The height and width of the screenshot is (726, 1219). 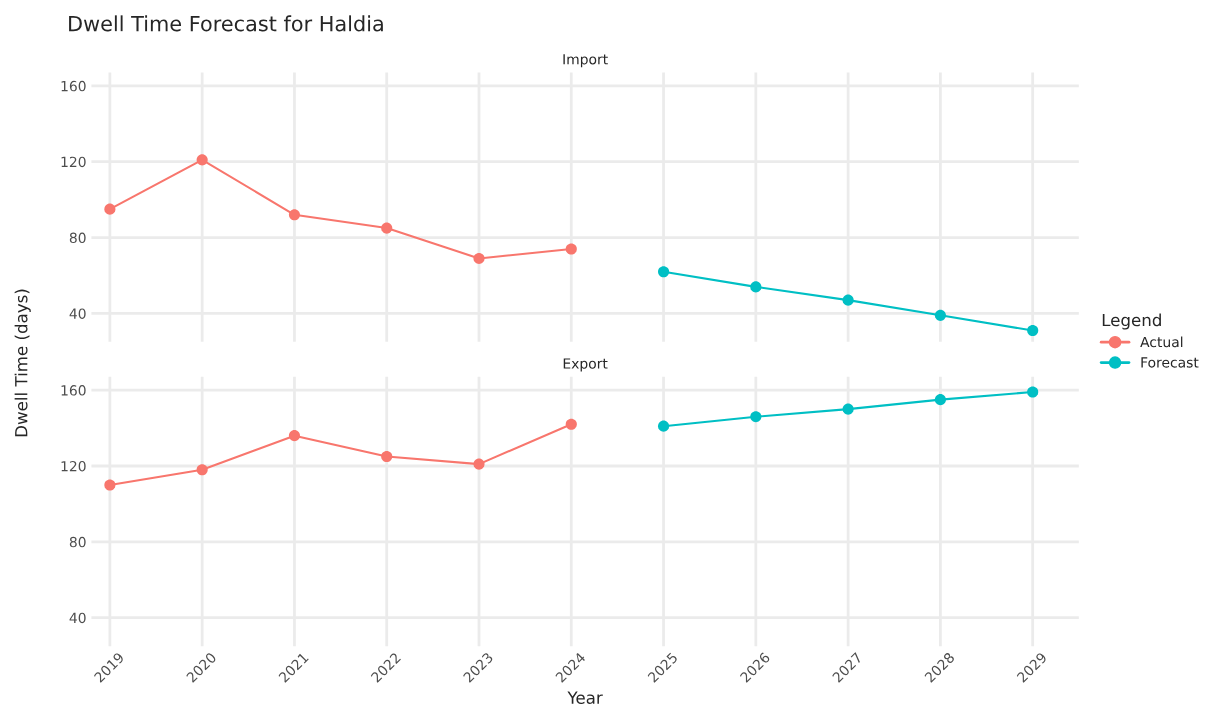 I want to click on legend-label: Actual, so click(x=1161, y=342).